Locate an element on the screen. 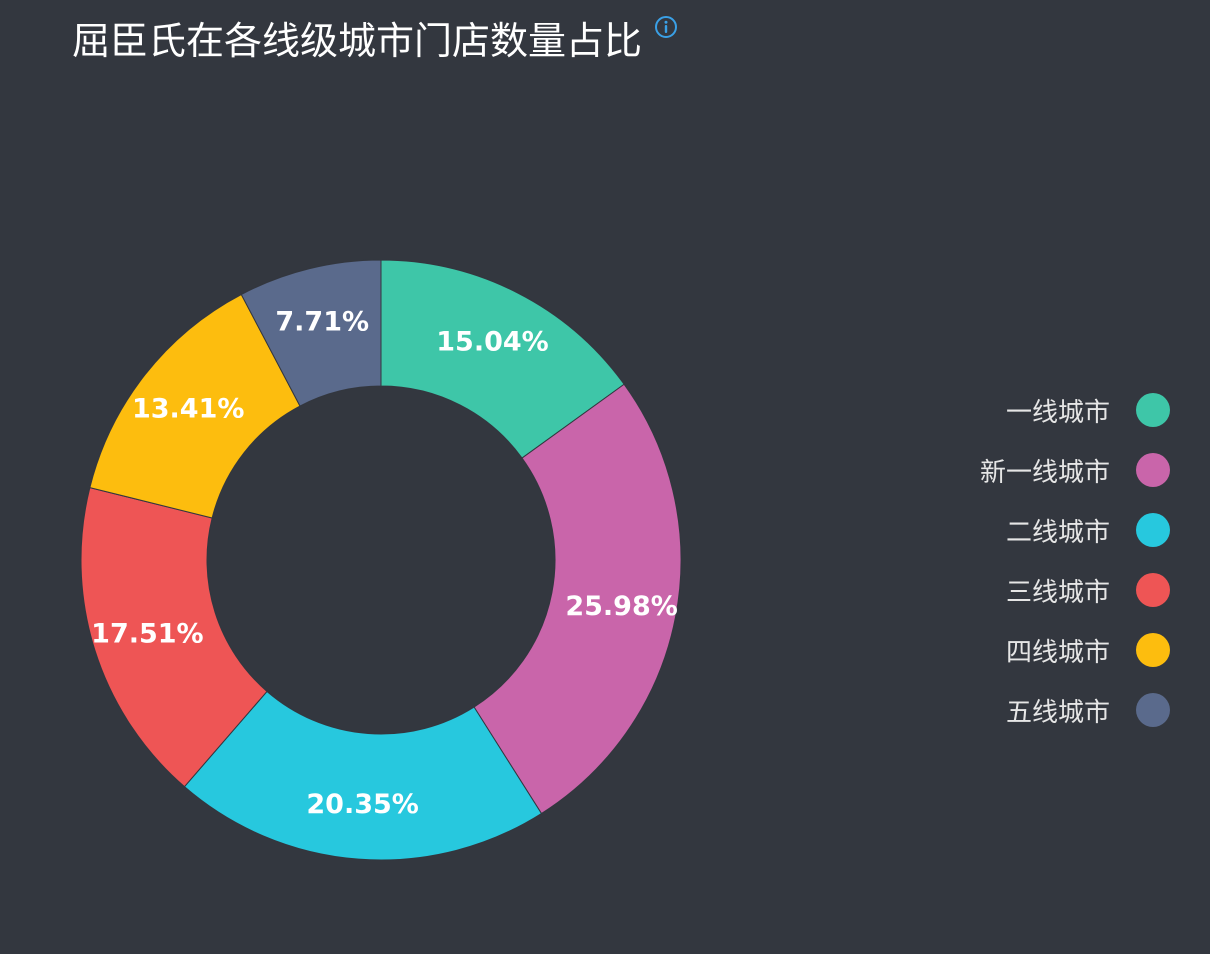 The height and width of the screenshot is (954, 1210). info-icon is located at coordinates (666, 27).